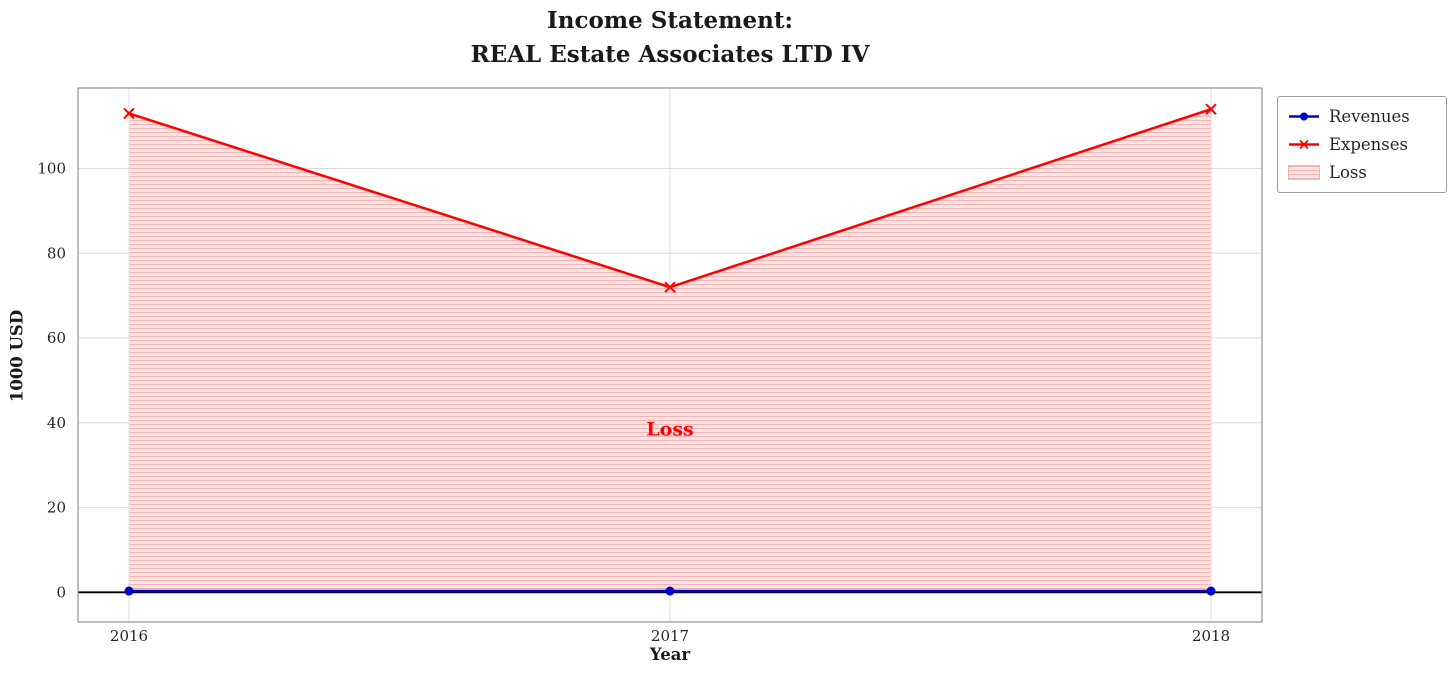  I want to click on legend-item-revenues: Revenues, so click(1362, 116).